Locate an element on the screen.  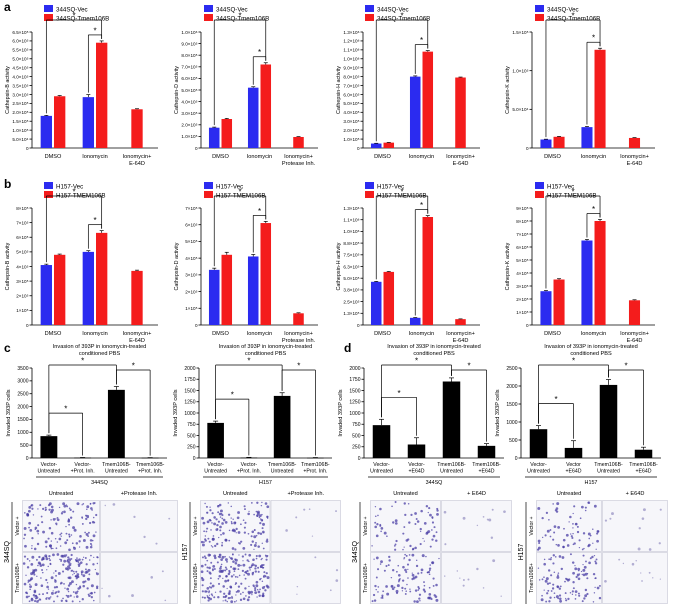
y-tick-label: 1.5×10⁵ is located at coordinates (20, 121).